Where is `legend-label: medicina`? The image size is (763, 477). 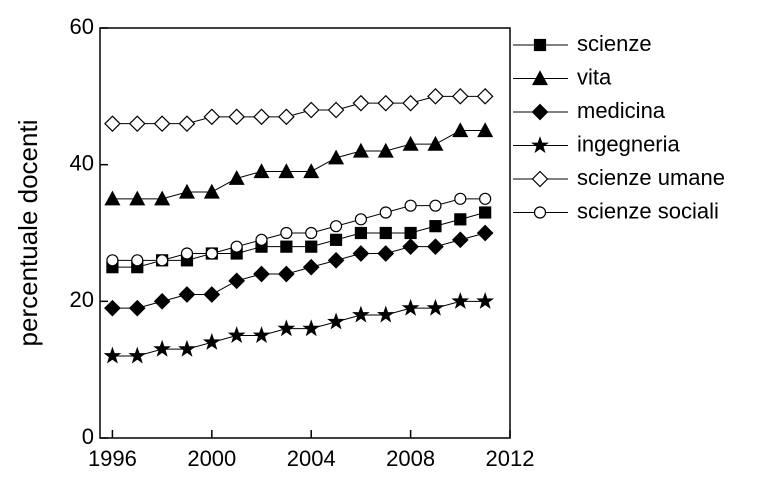 legend-label: medicina is located at coordinates (621, 110).